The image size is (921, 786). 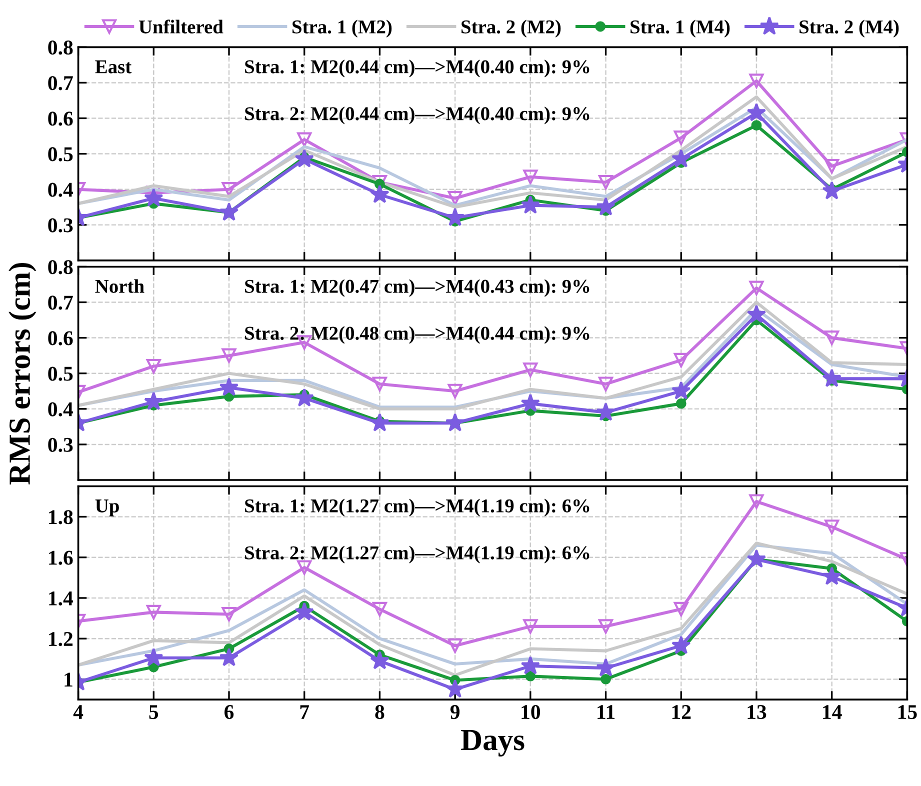 What do you see at coordinates (417, 115) in the screenshot?
I see `annotation: Stra. 2: M2(0.44 cm)—>M4(0.40 cm): 9%` at bounding box center [417, 115].